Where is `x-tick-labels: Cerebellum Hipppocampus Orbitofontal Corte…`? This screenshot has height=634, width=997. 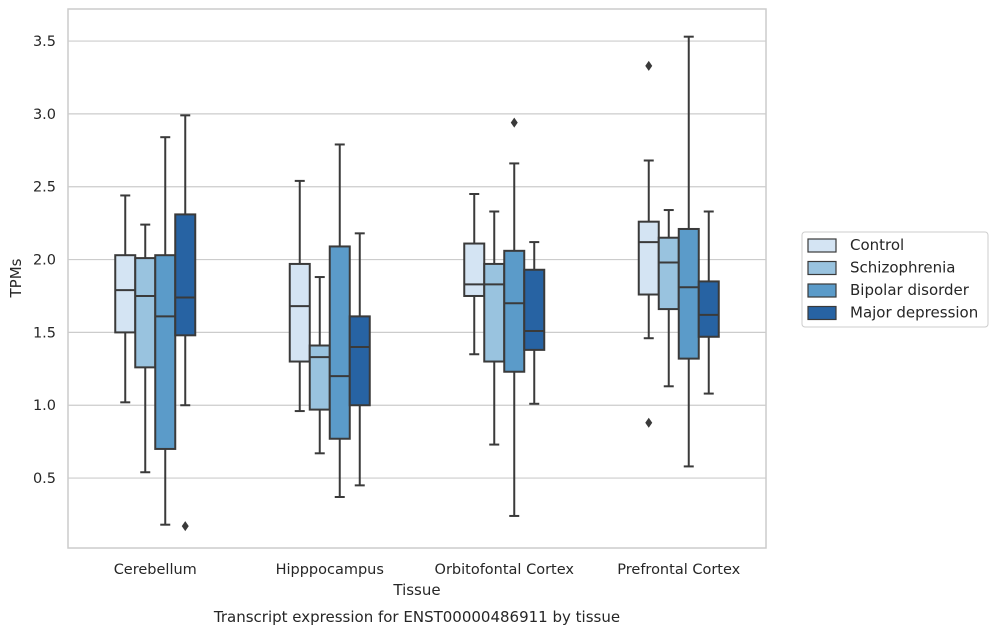 x-tick-labels: Cerebellum Hipppocampus Orbitofontal Corte… is located at coordinates (427, 570).